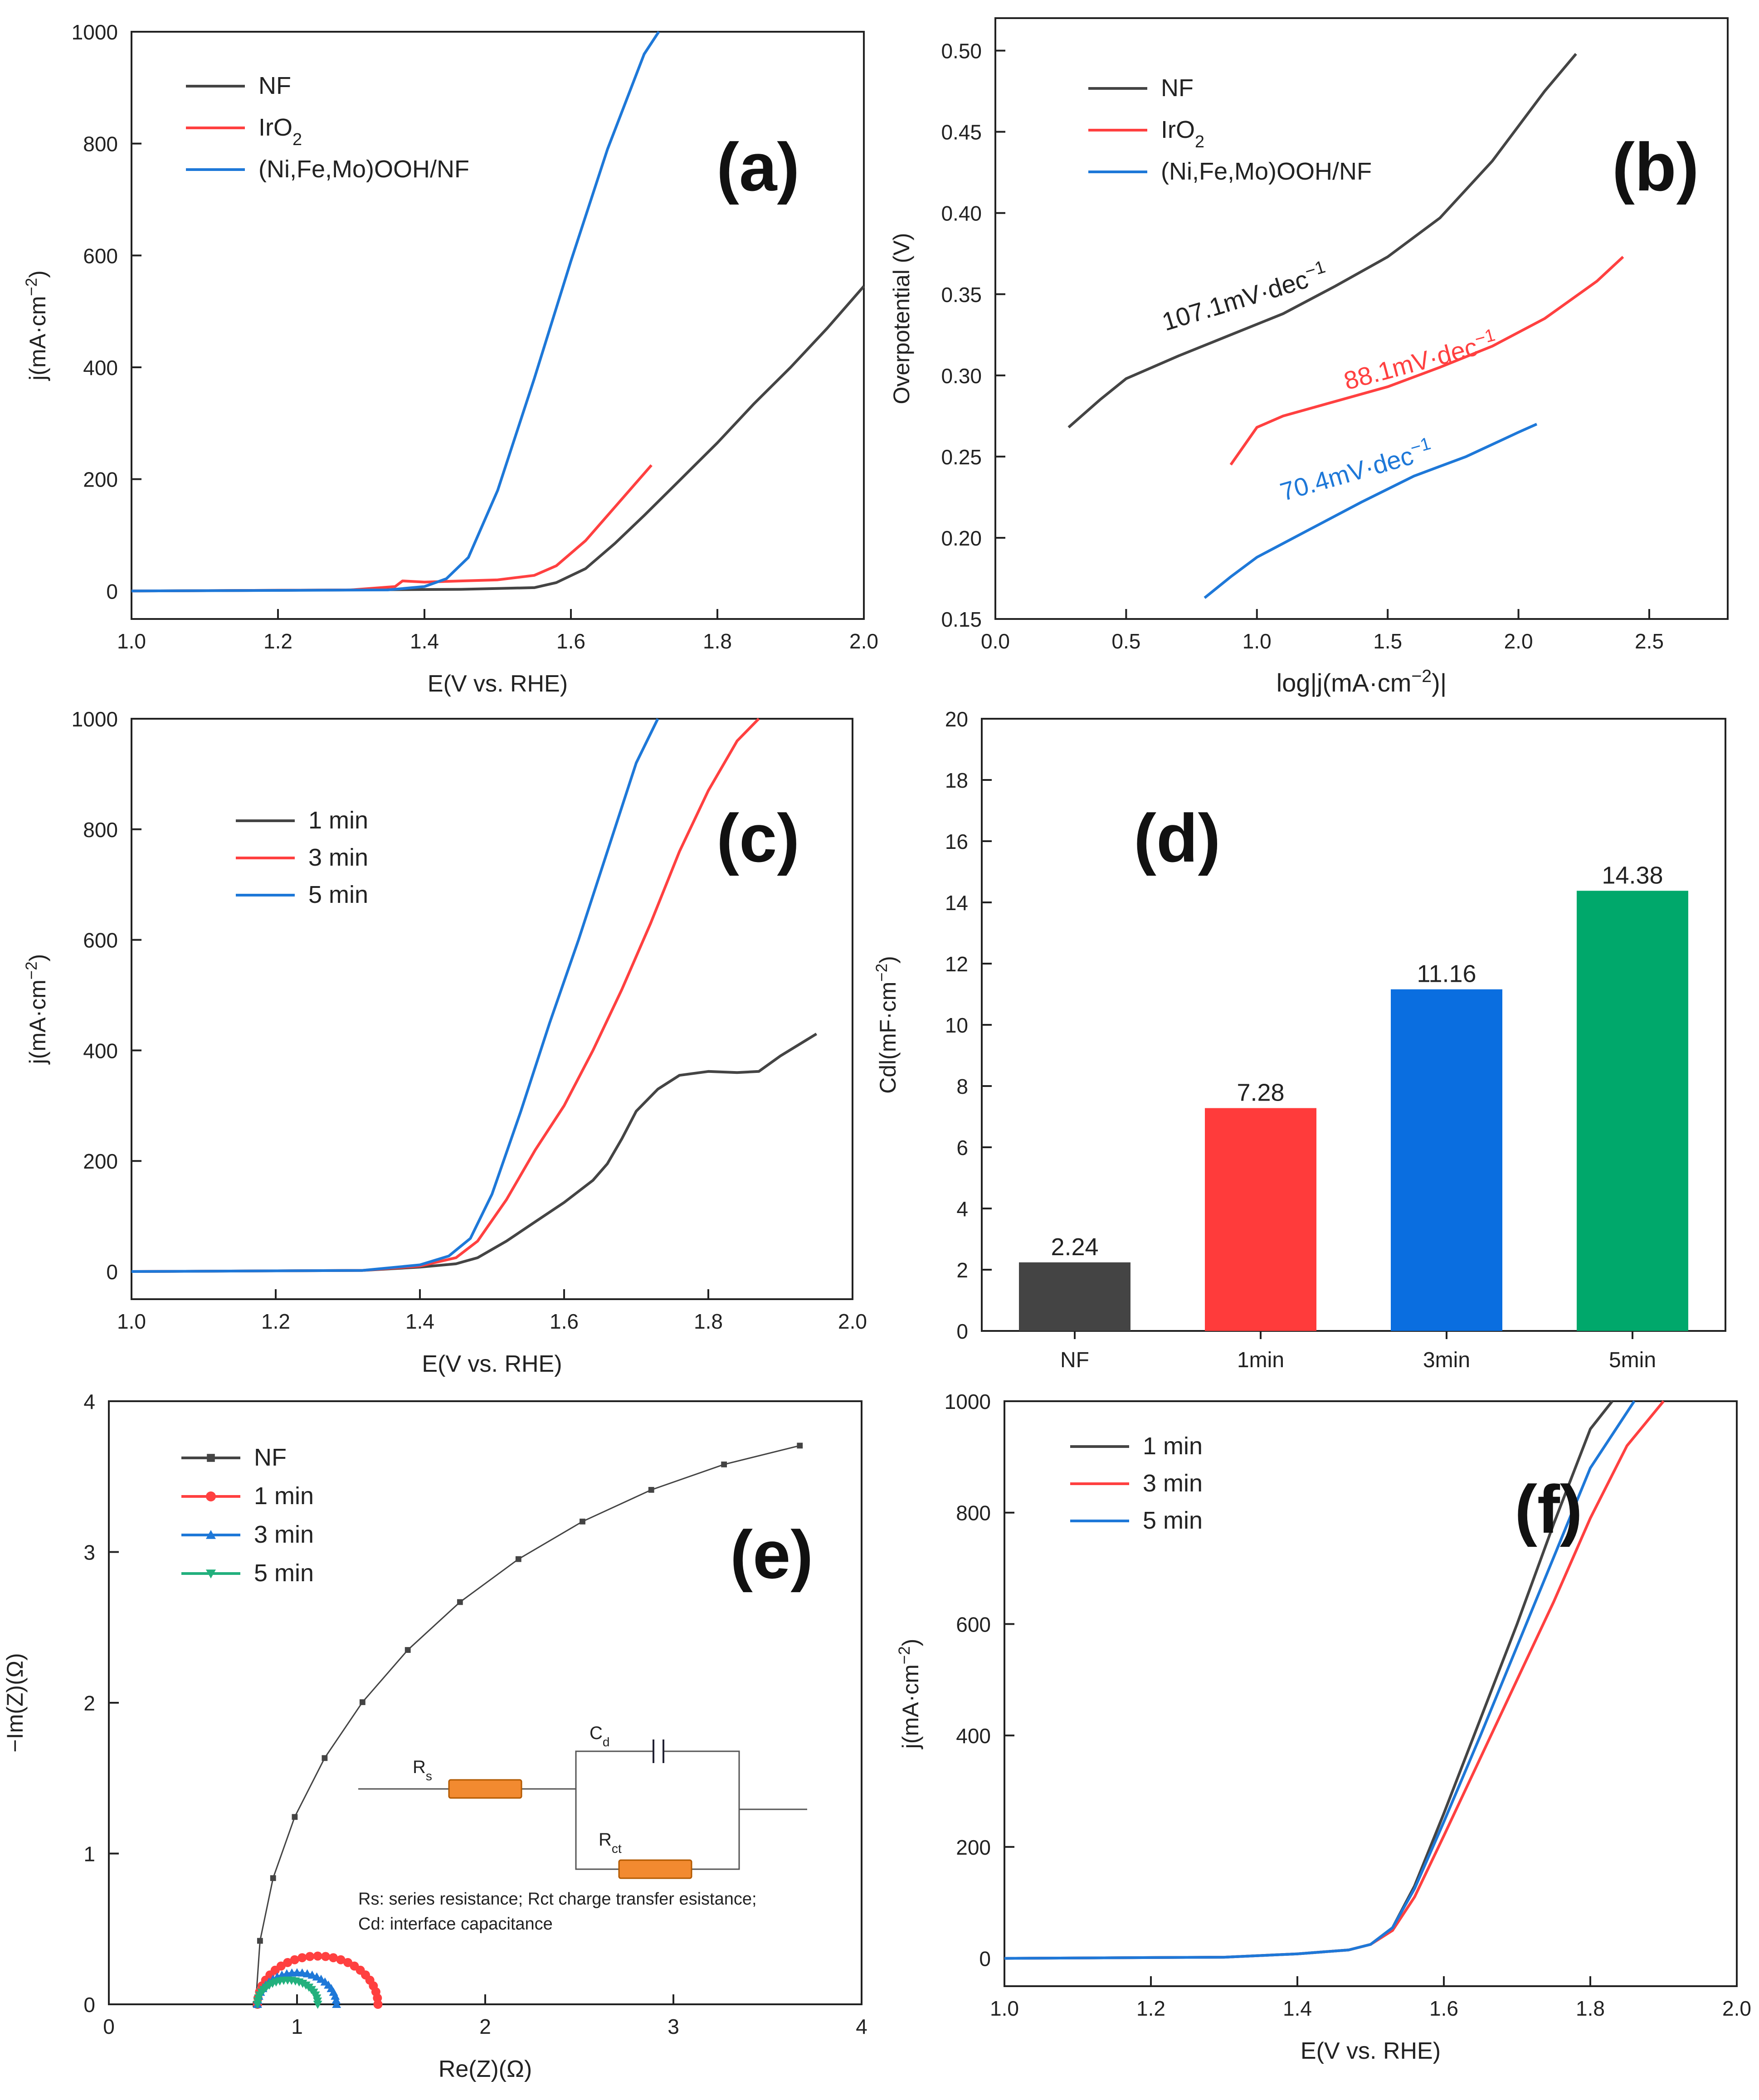  I want to click on x-tick-label: 1min, so click(1260, 1360).